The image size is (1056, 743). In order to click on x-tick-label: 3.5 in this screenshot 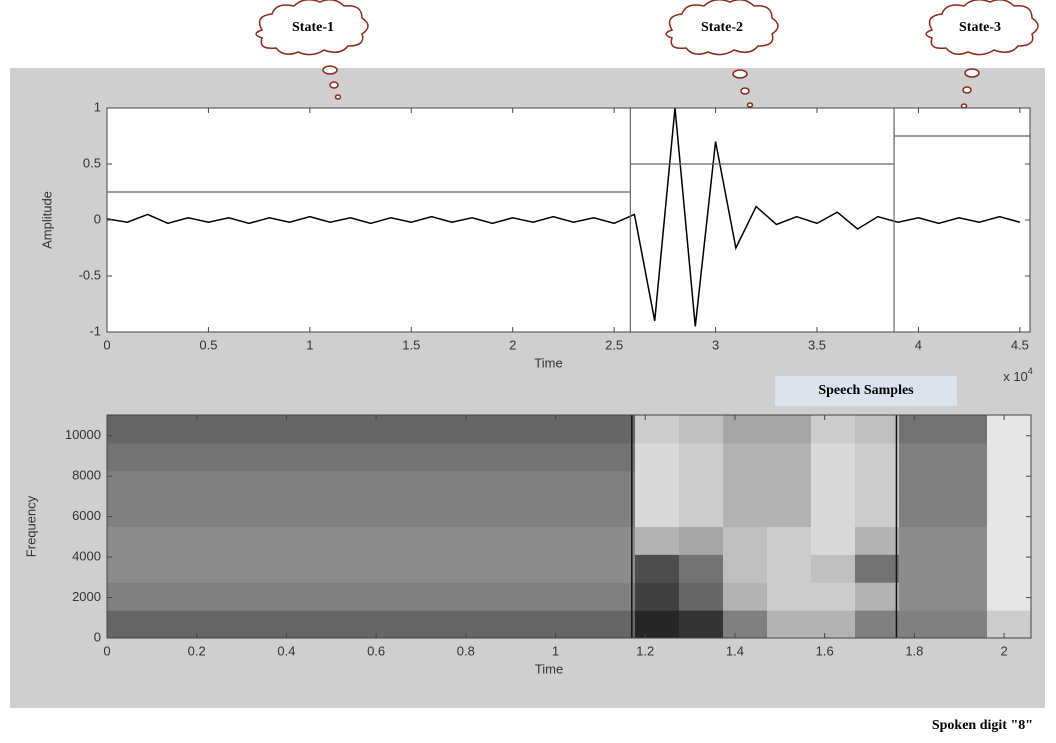, I will do `click(817, 344)`.